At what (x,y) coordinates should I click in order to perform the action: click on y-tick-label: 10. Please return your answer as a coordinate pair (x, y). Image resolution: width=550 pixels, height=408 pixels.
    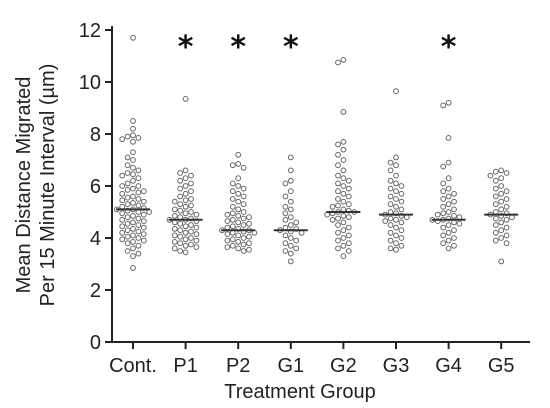
    Looking at the image, I should click on (90, 83).